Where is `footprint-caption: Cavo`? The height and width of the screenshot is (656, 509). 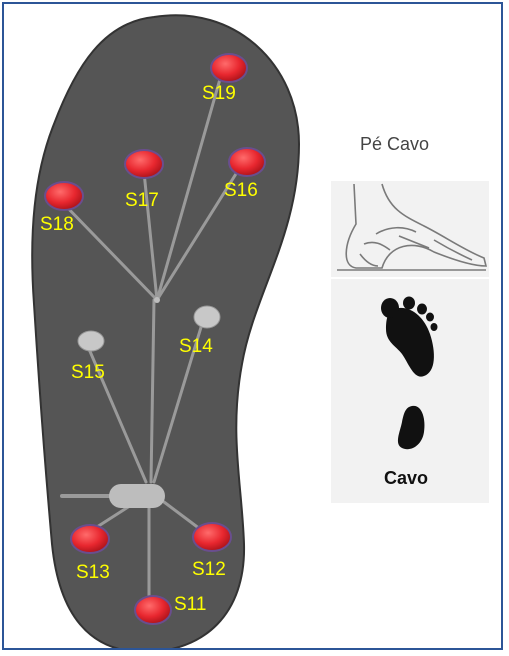 footprint-caption: Cavo is located at coordinates (406, 478).